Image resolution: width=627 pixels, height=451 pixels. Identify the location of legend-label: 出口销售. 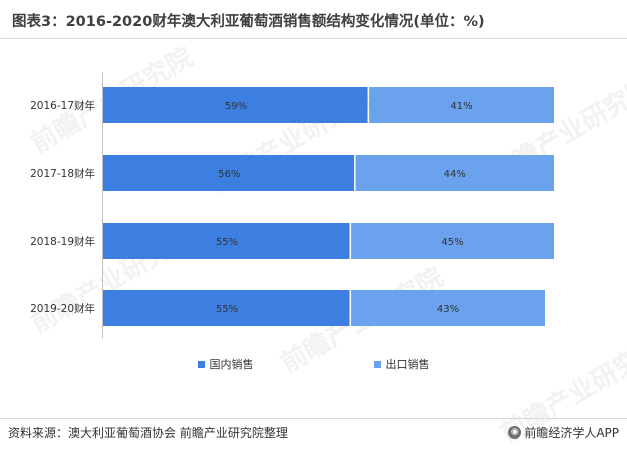
(407, 364).